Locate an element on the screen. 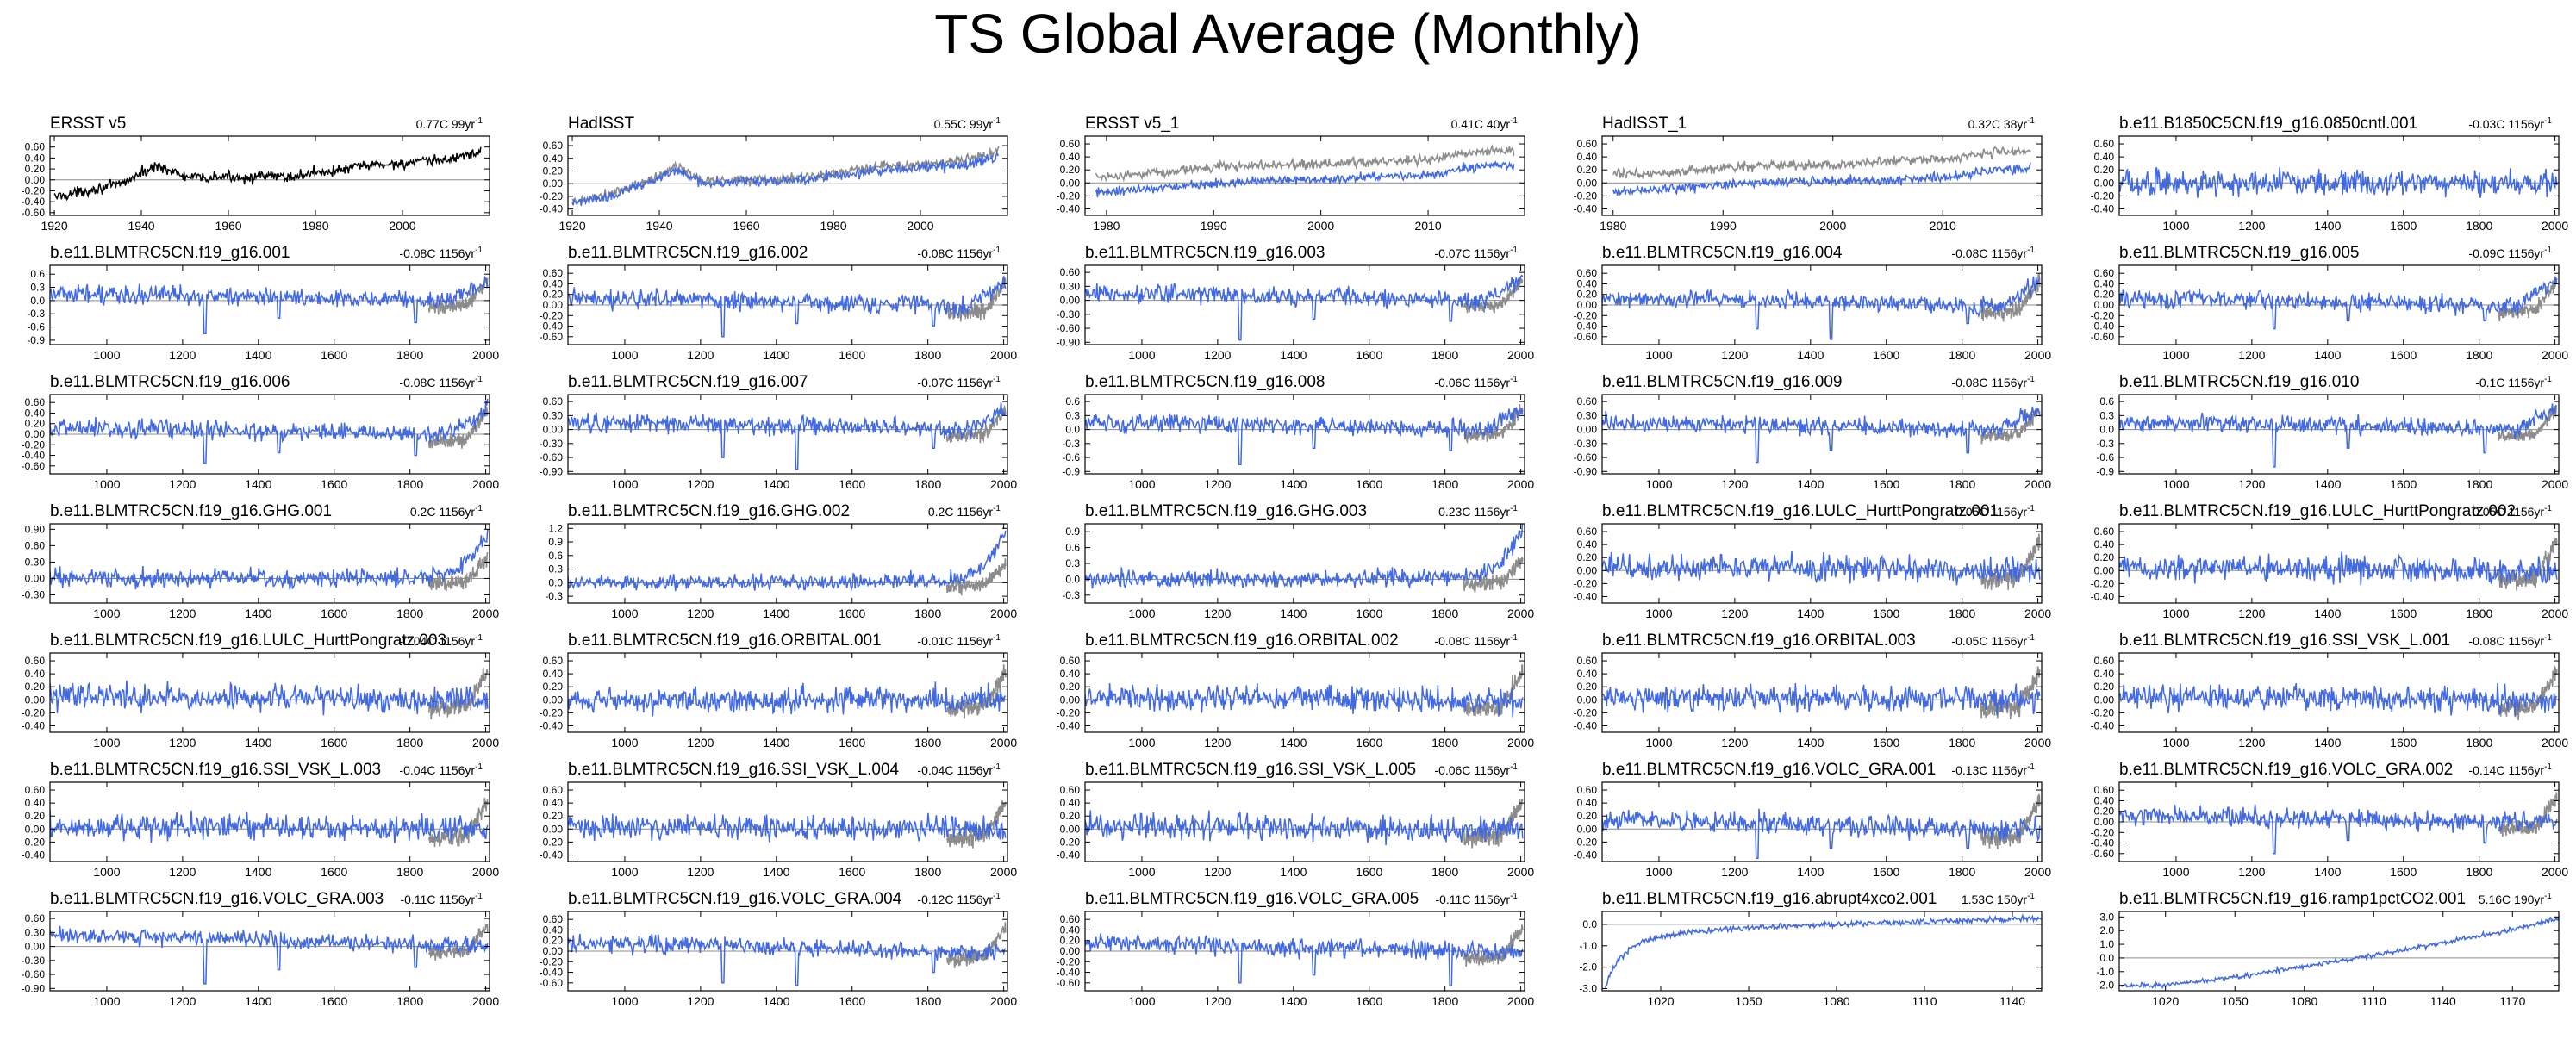  y-tick-label: -0.90 is located at coordinates (34, 988).